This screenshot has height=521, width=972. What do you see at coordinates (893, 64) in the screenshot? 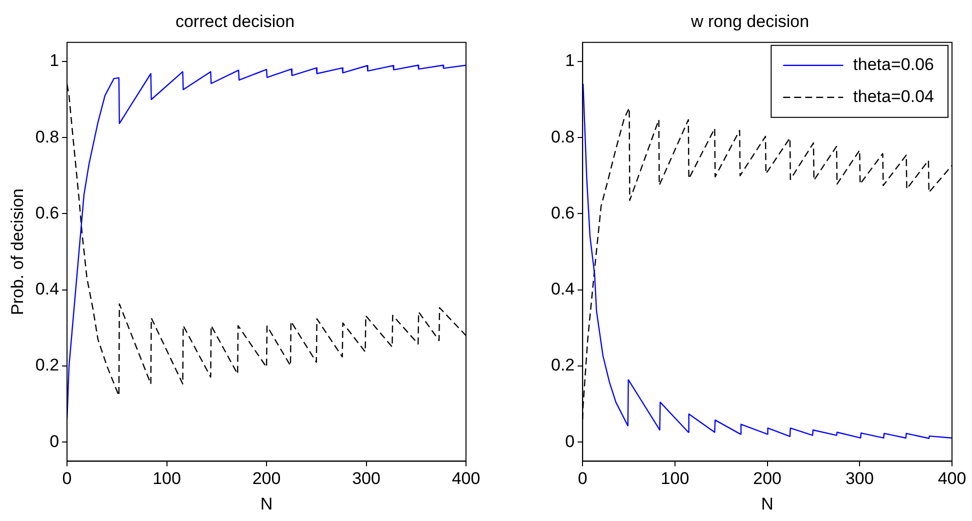
I see `legend-label: theta=0.06` at bounding box center [893, 64].